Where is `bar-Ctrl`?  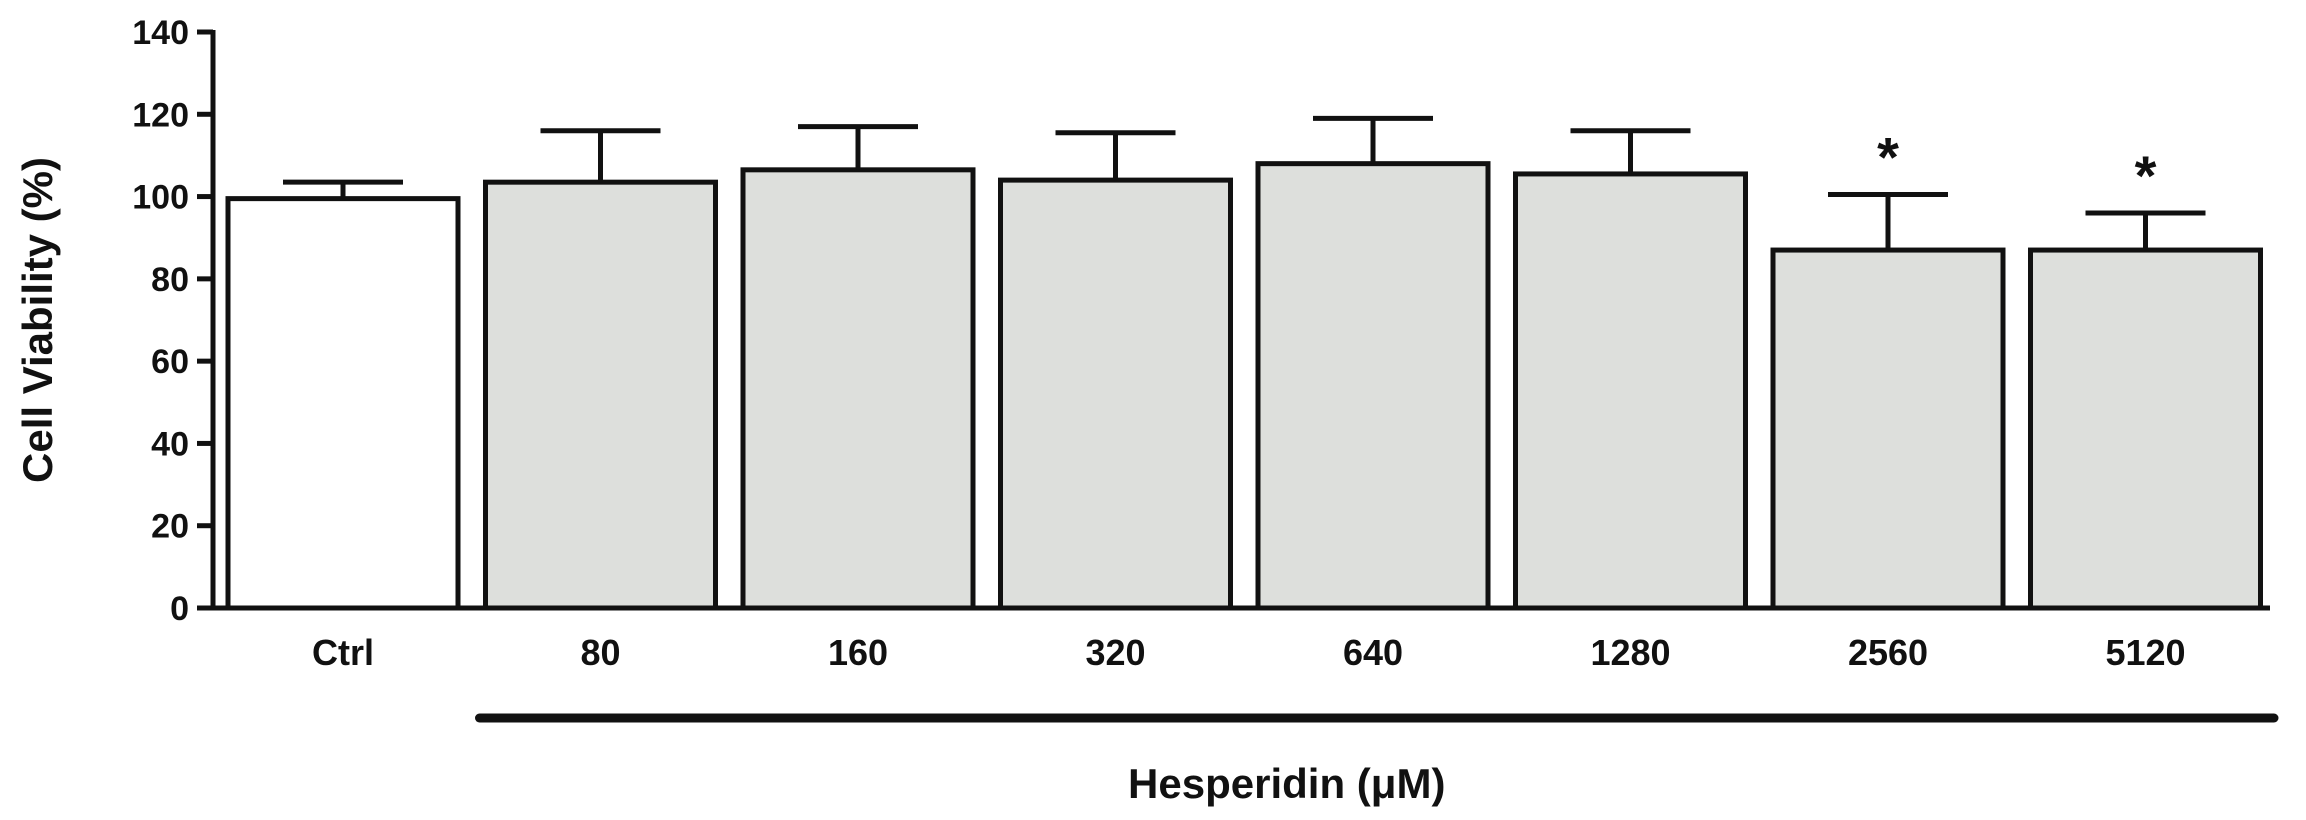
bar-Ctrl is located at coordinates (343, 403).